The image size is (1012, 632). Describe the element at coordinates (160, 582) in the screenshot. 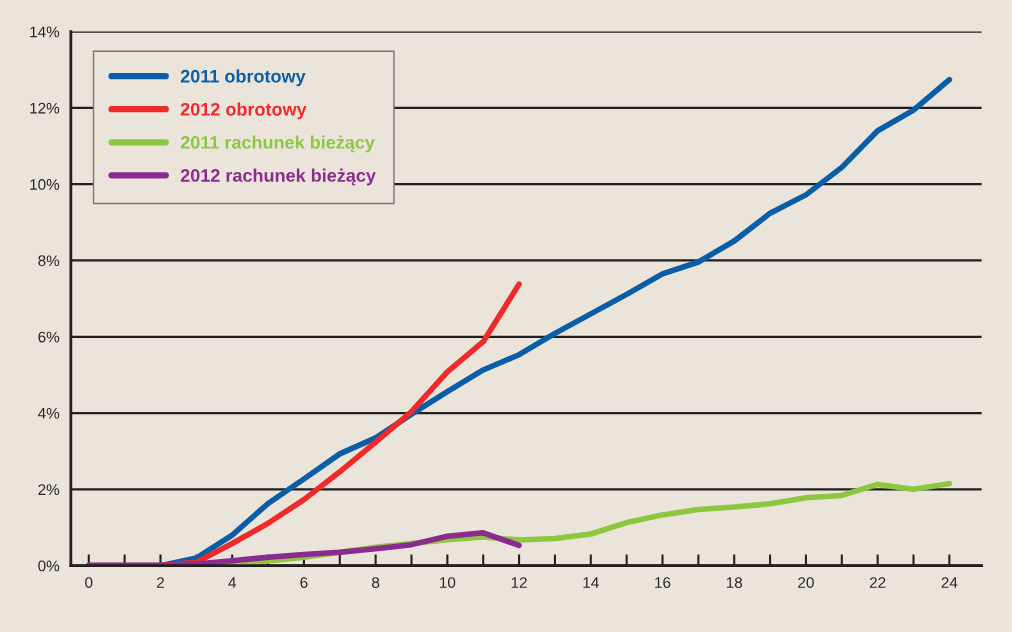

I see `x-tick-label: 2` at that location.